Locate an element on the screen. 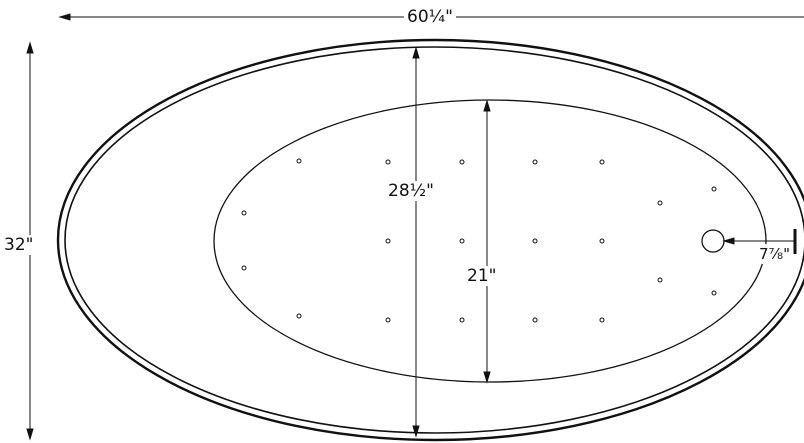 The image size is (804, 443). drain-hole is located at coordinates (713, 241).